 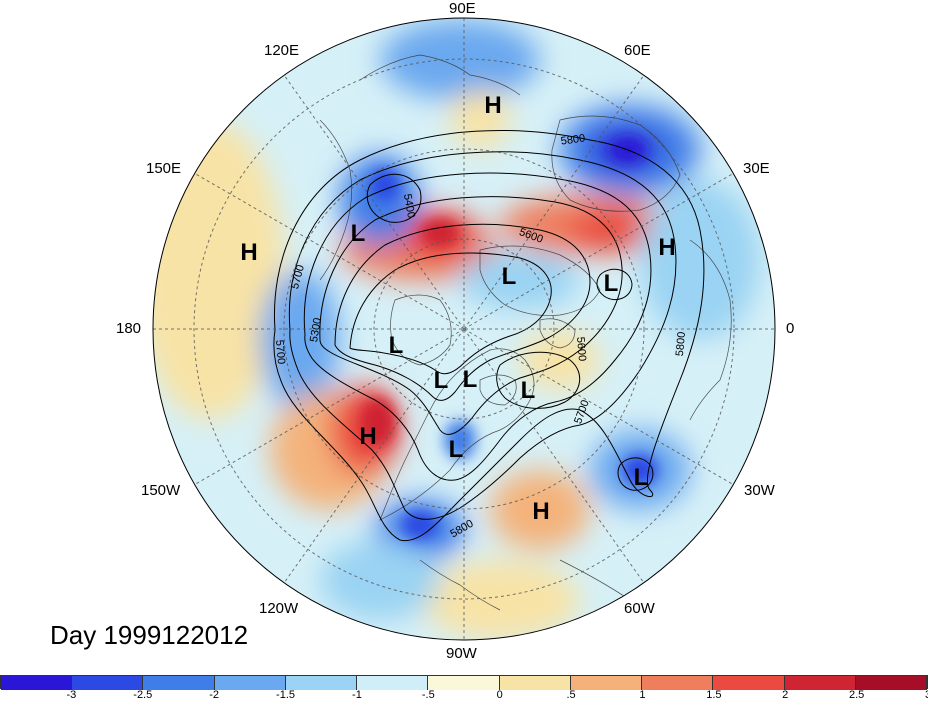 I want to click on lon-label-30w: 30W, so click(x=759, y=490).